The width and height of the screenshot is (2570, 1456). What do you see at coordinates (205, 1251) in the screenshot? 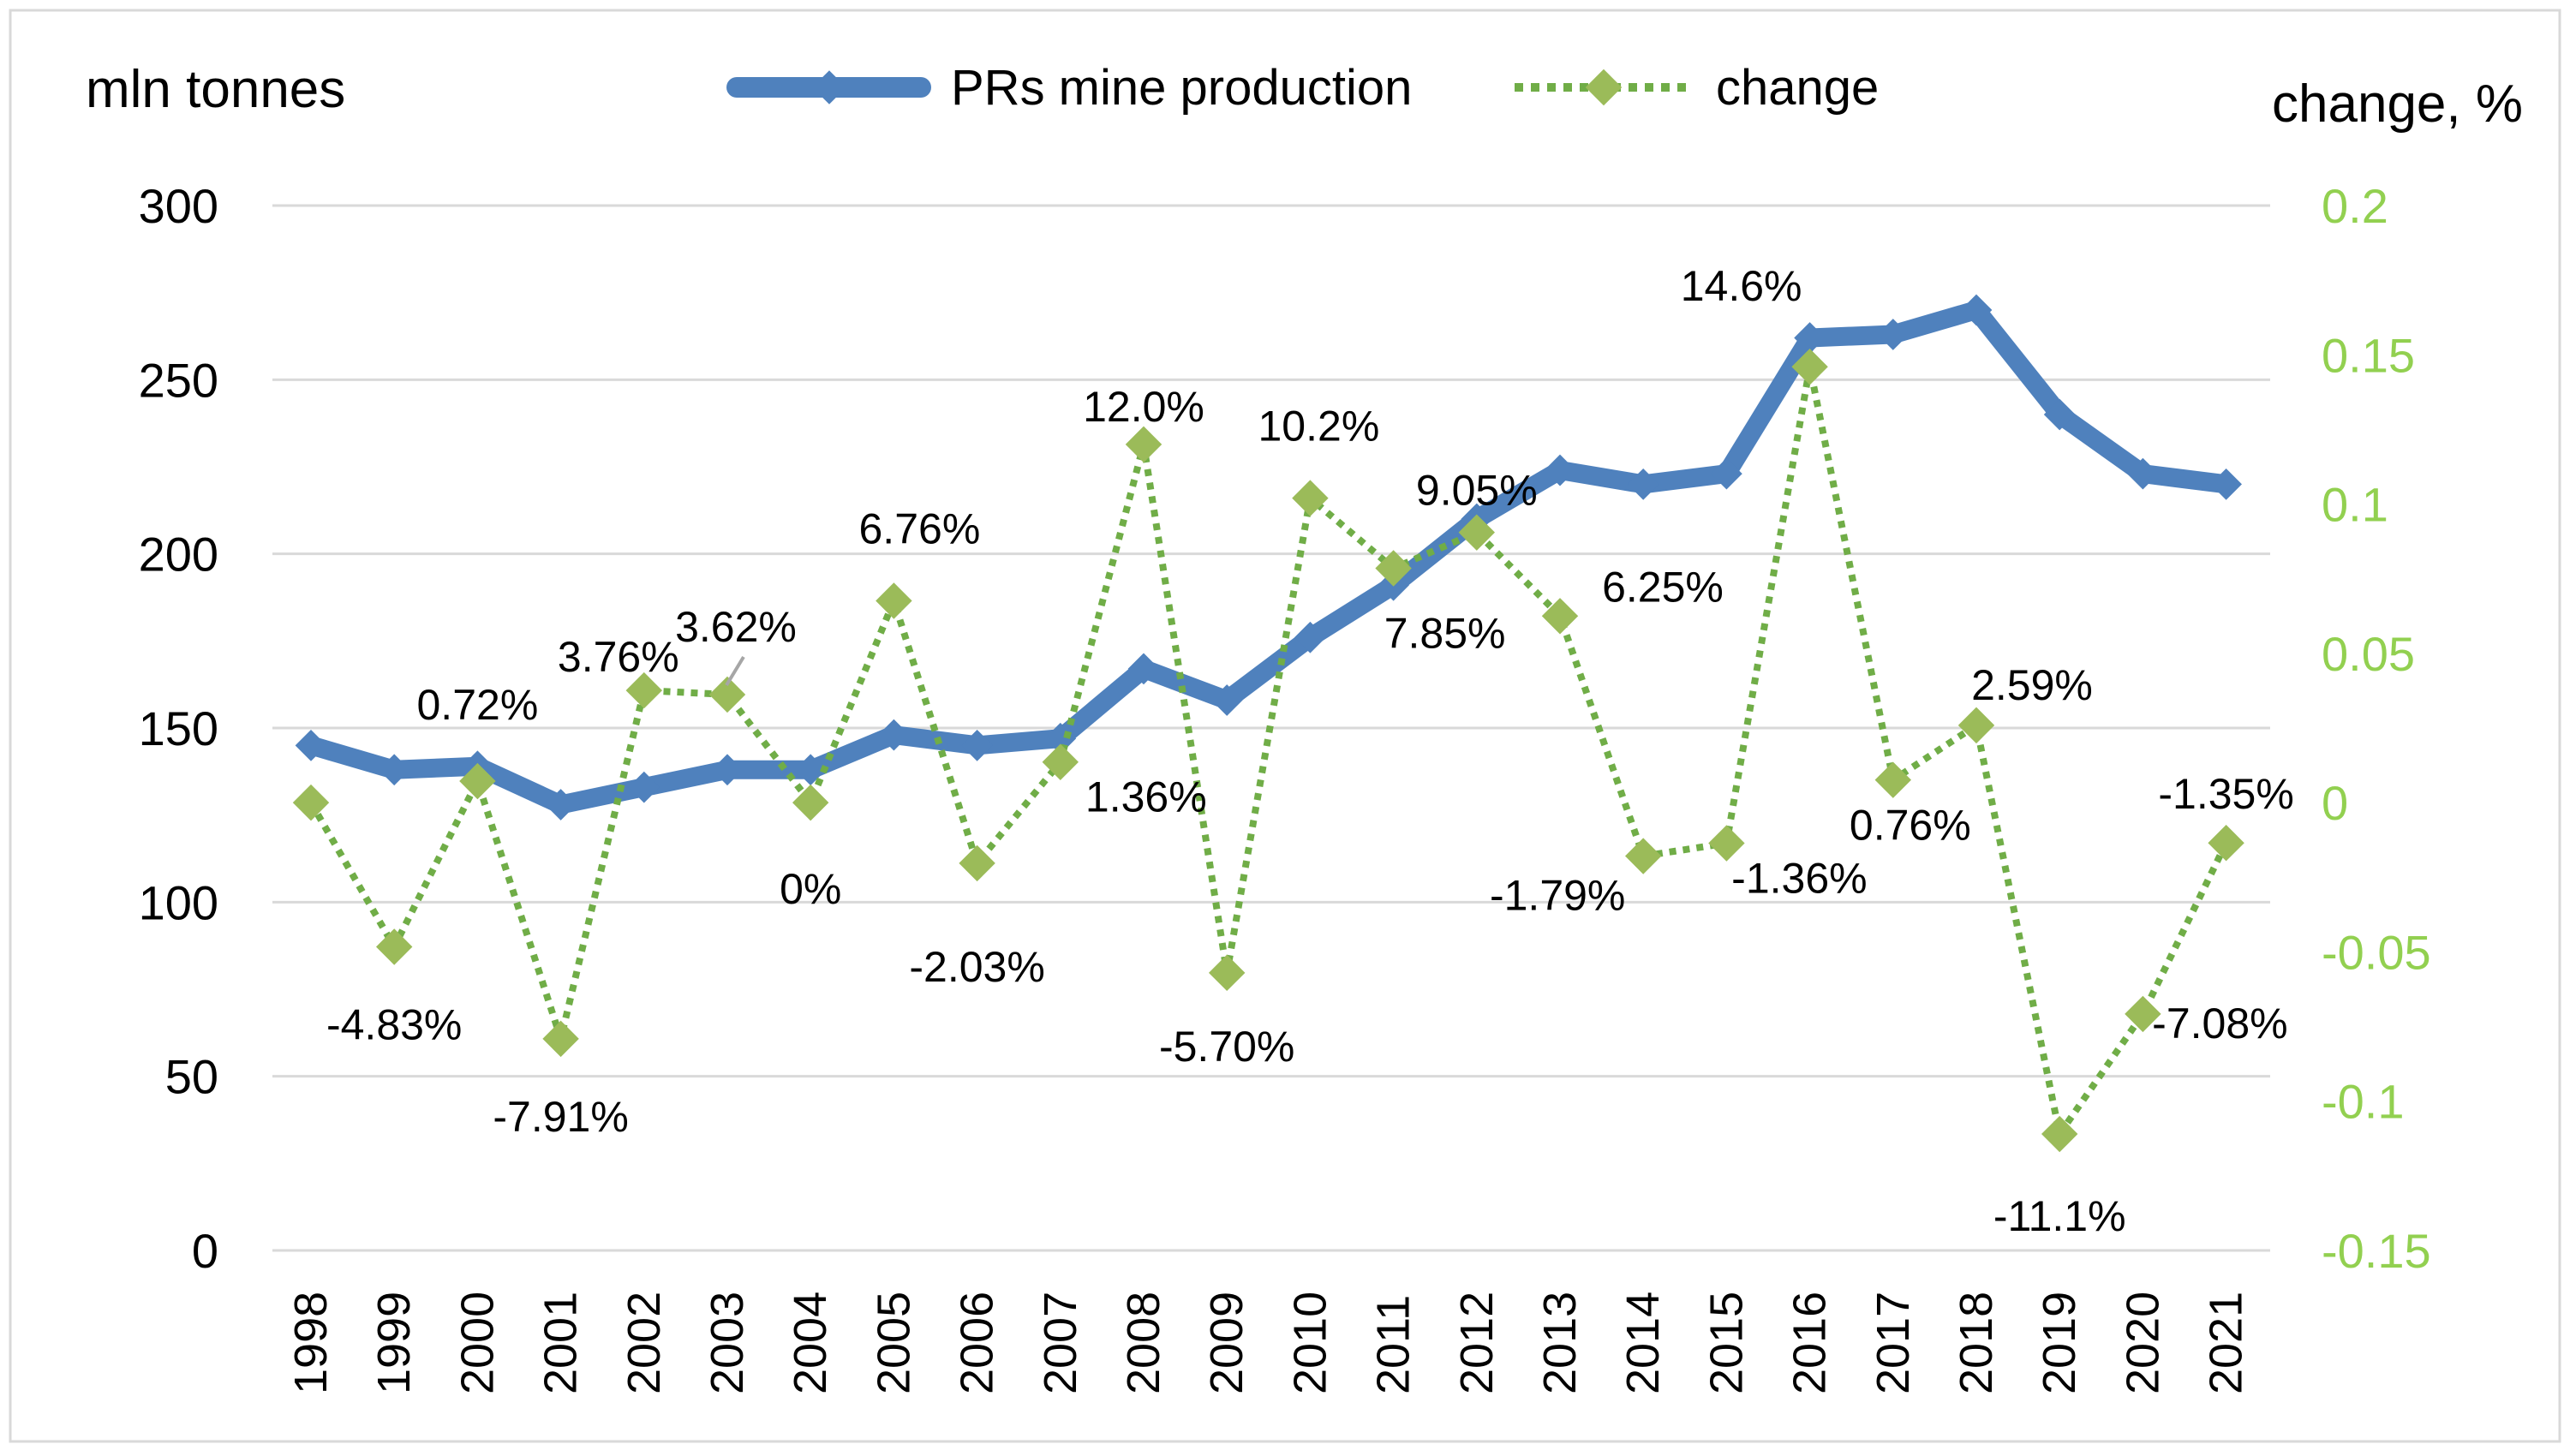
I see `left-tick-label: 0` at bounding box center [205, 1251].